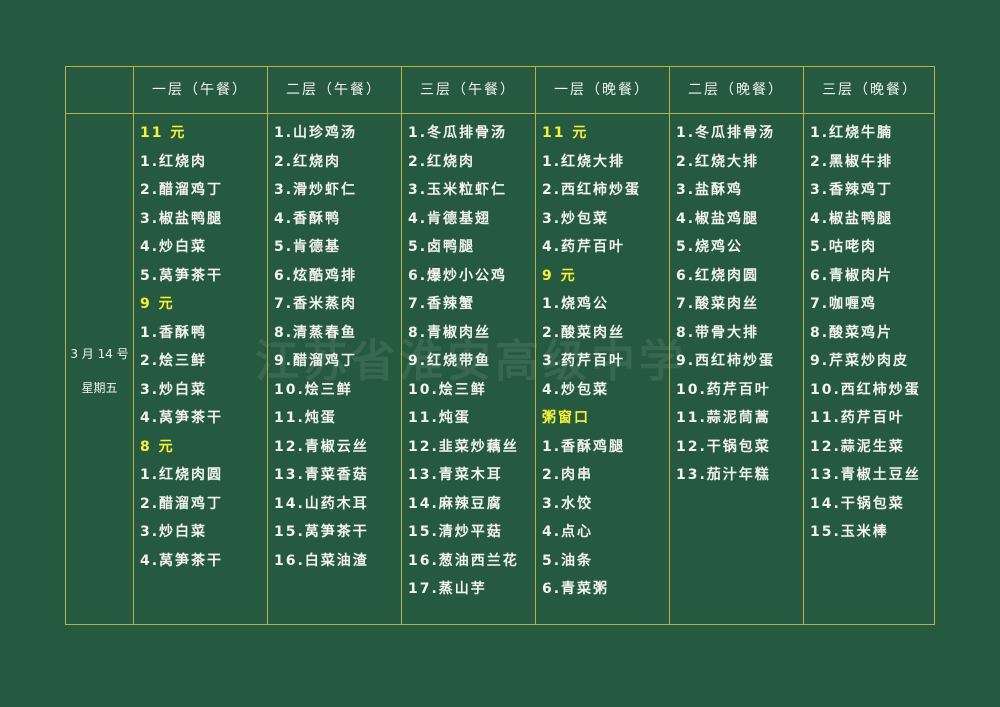 This screenshot has width=1000, height=707. I want to click on weekday-label: 星期五, so click(99, 388).